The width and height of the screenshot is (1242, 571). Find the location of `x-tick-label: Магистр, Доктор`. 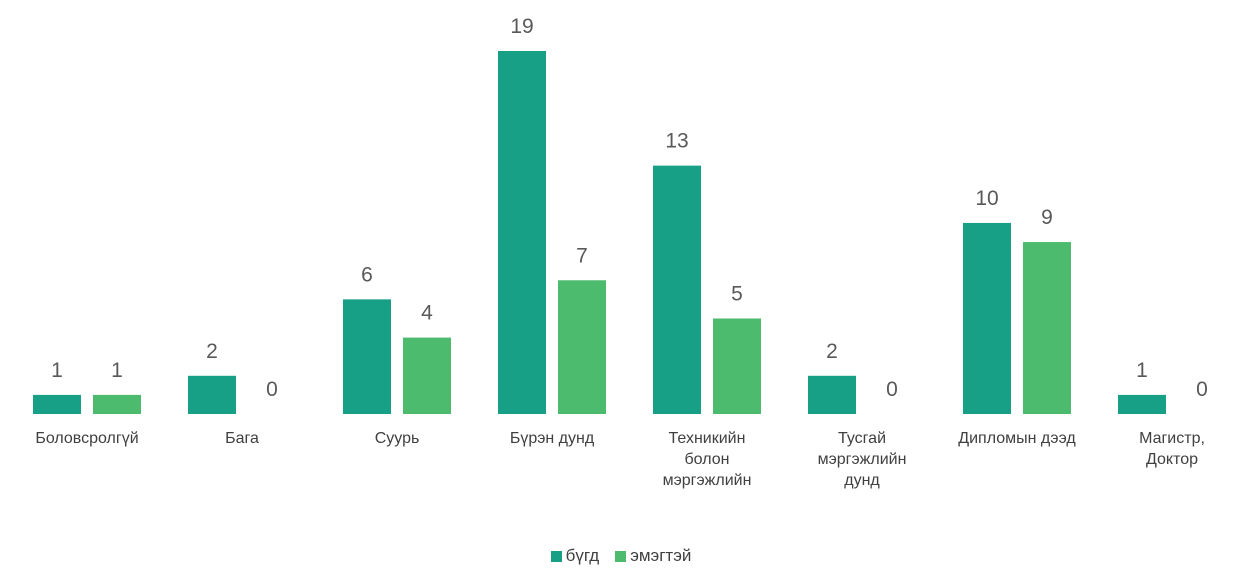

x-tick-label: Магистр, Доктор is located at coordinates (1172, 449).